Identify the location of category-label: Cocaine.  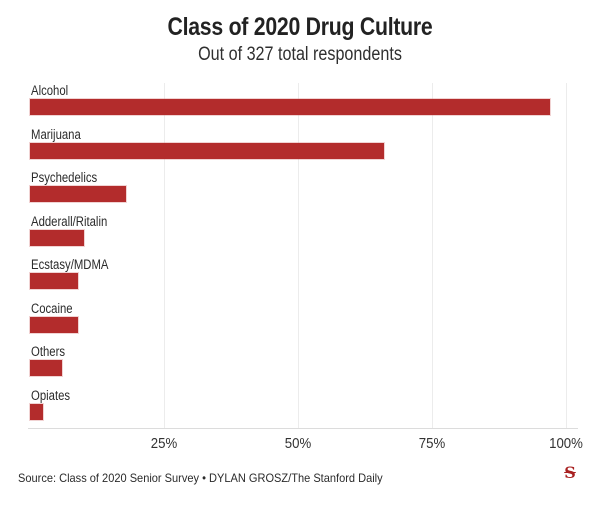
(52, 308).